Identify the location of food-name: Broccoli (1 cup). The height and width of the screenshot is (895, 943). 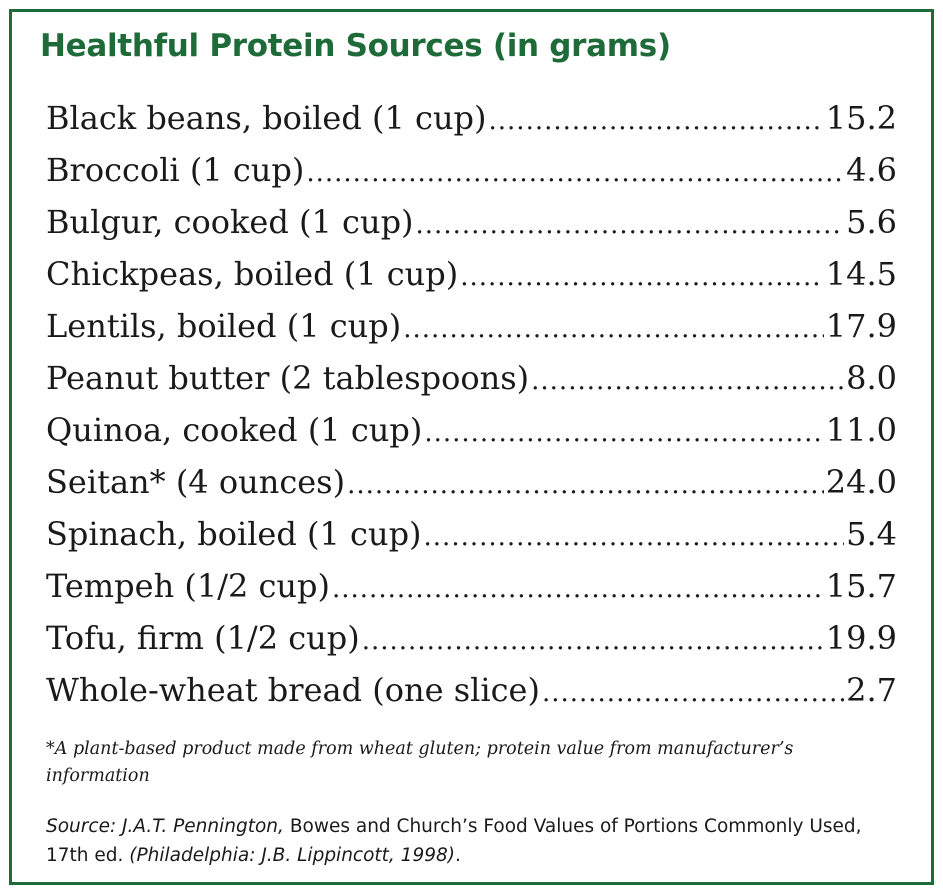
(175, 170).